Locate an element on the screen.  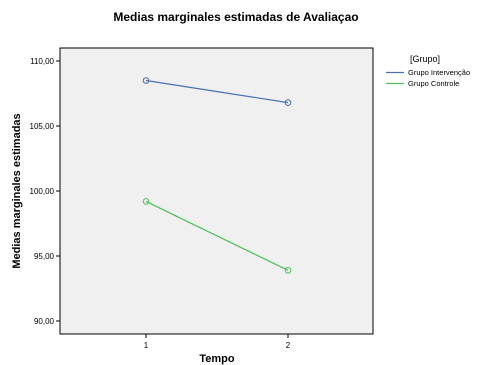
legend: [Grupo] Grupo Intervenção Grupo Controle is located at coordinates (428, 71).